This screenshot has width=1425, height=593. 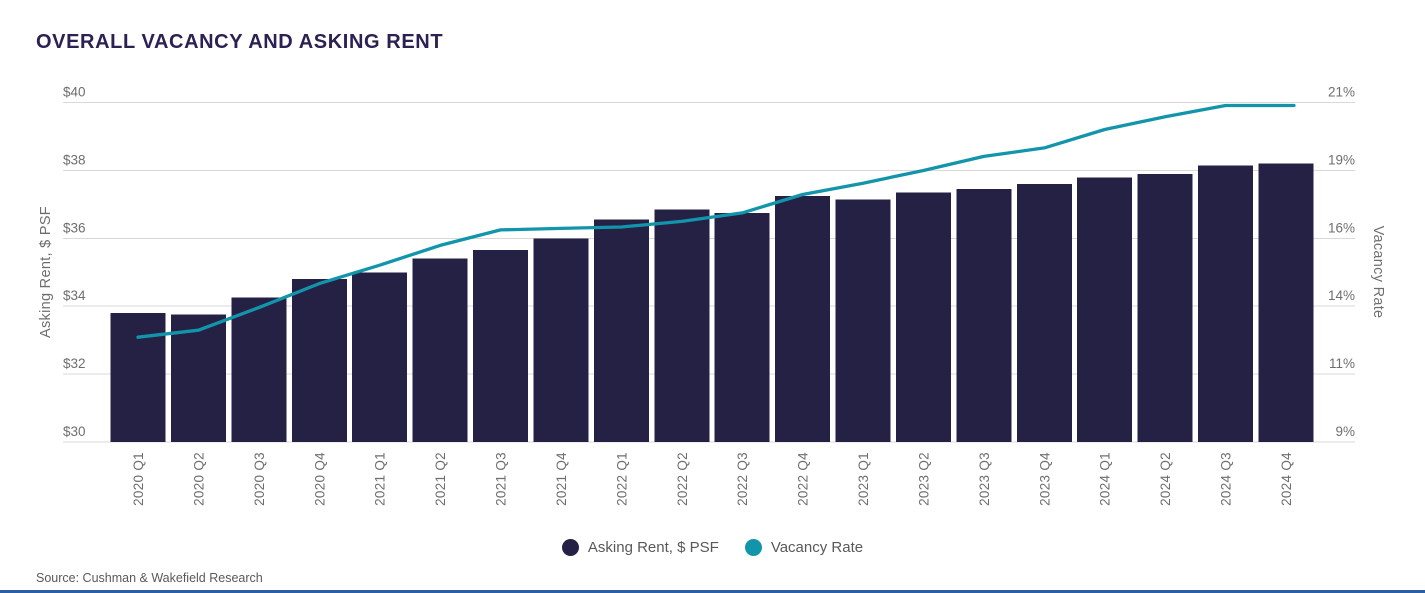 I want to click on right-axis-title: Vacancy Rate, so click(x=1378, y=272).